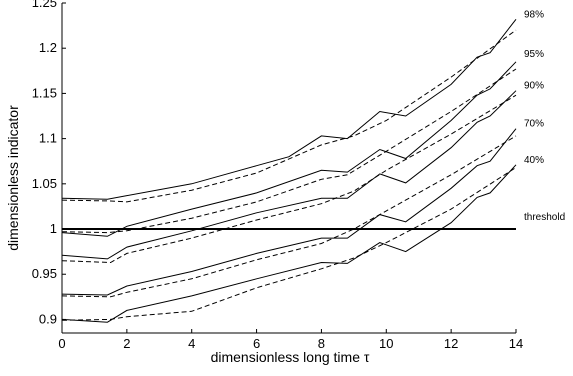  I want to click on y-tick-label: 1.1, so click(48, 138).